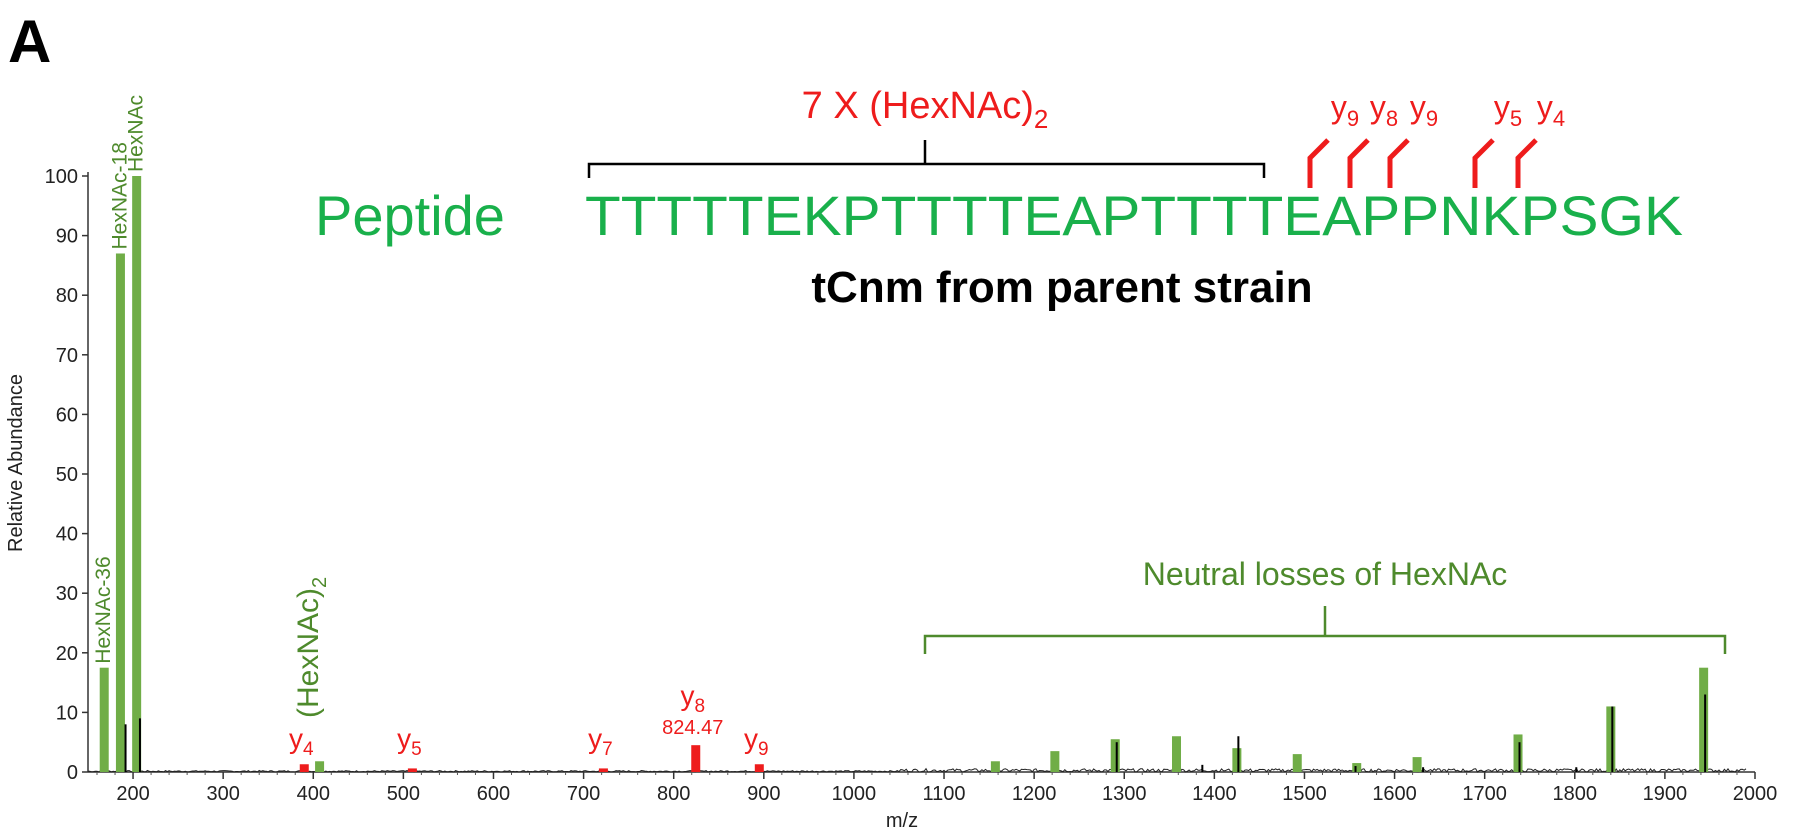  Describe the element at coordinates (944, 794) in the screenshot. I see `x-tick-label: 1100` at that location.